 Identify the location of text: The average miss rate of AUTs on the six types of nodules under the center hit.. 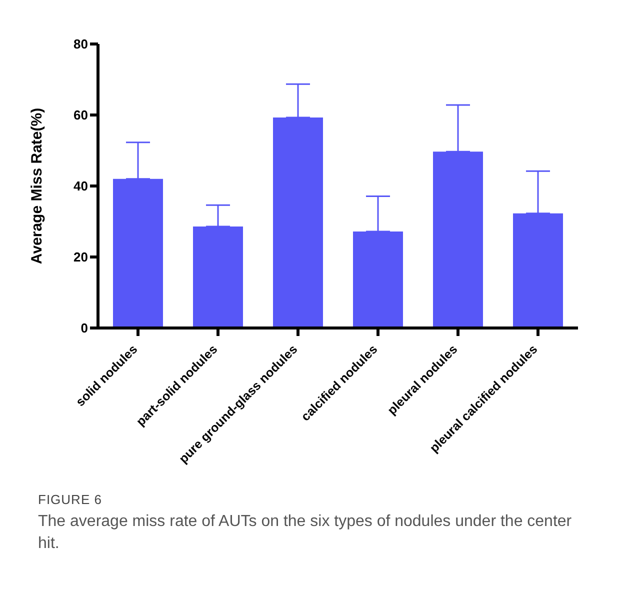
(305, 533).